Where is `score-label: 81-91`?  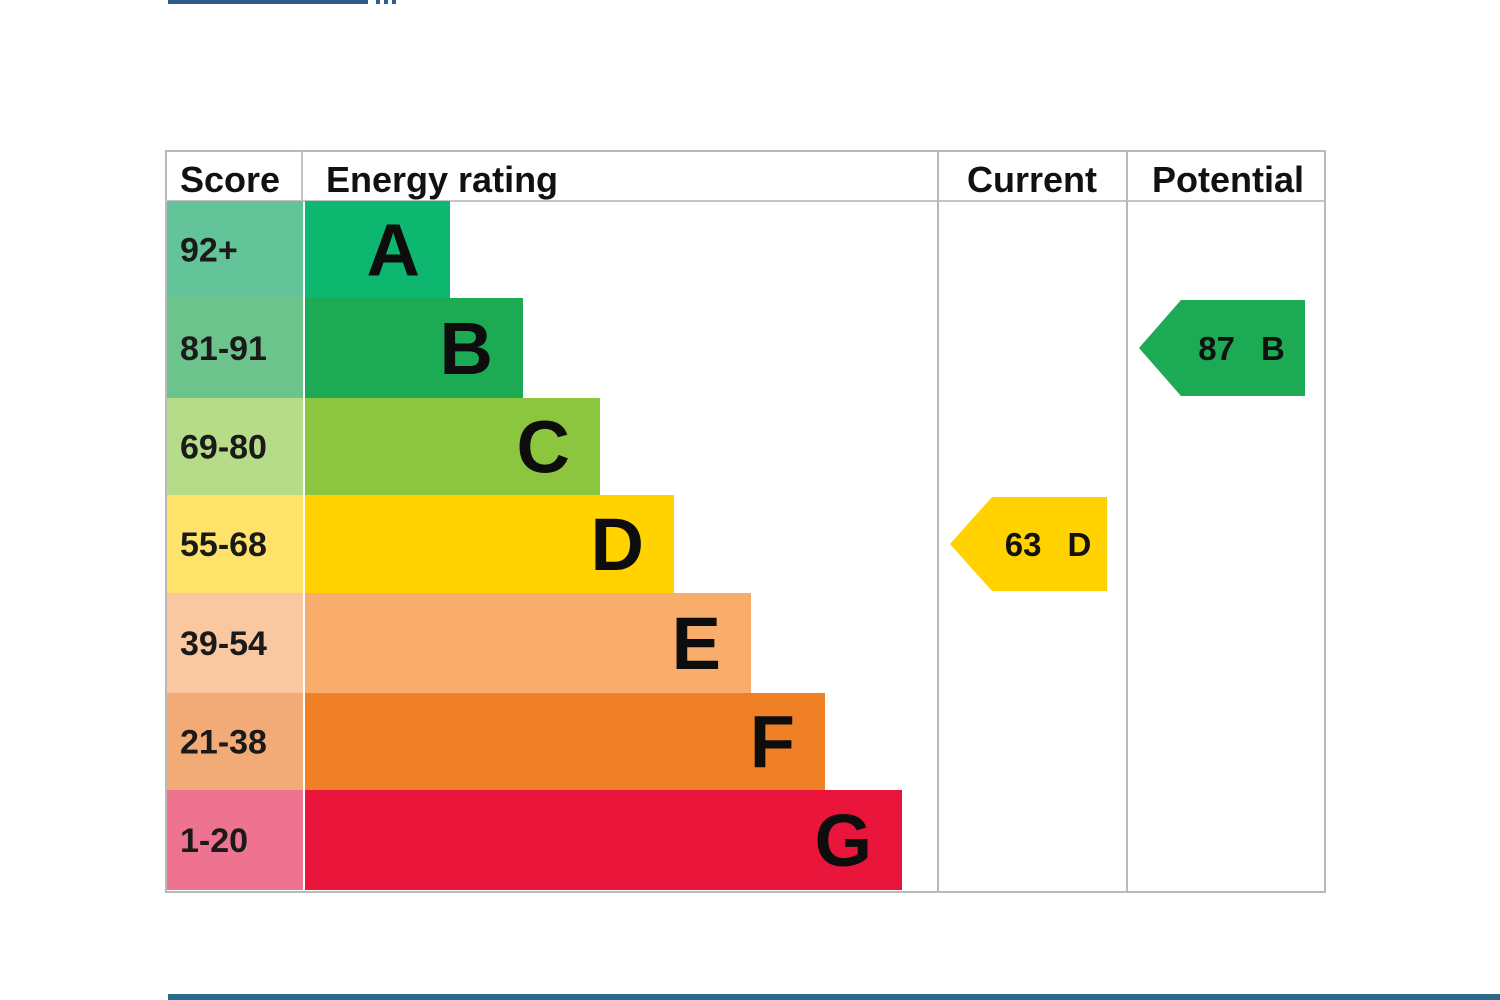 score-label: 81-91 is located at coordinates (223, 349).